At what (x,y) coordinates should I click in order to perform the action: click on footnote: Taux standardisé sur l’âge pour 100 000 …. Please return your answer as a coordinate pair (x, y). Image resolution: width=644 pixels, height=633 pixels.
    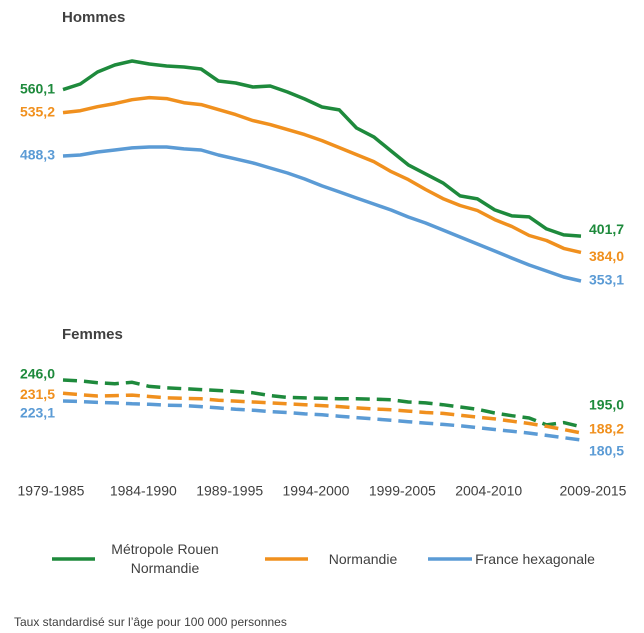
    Looking at the image, I should click on (150, 622).